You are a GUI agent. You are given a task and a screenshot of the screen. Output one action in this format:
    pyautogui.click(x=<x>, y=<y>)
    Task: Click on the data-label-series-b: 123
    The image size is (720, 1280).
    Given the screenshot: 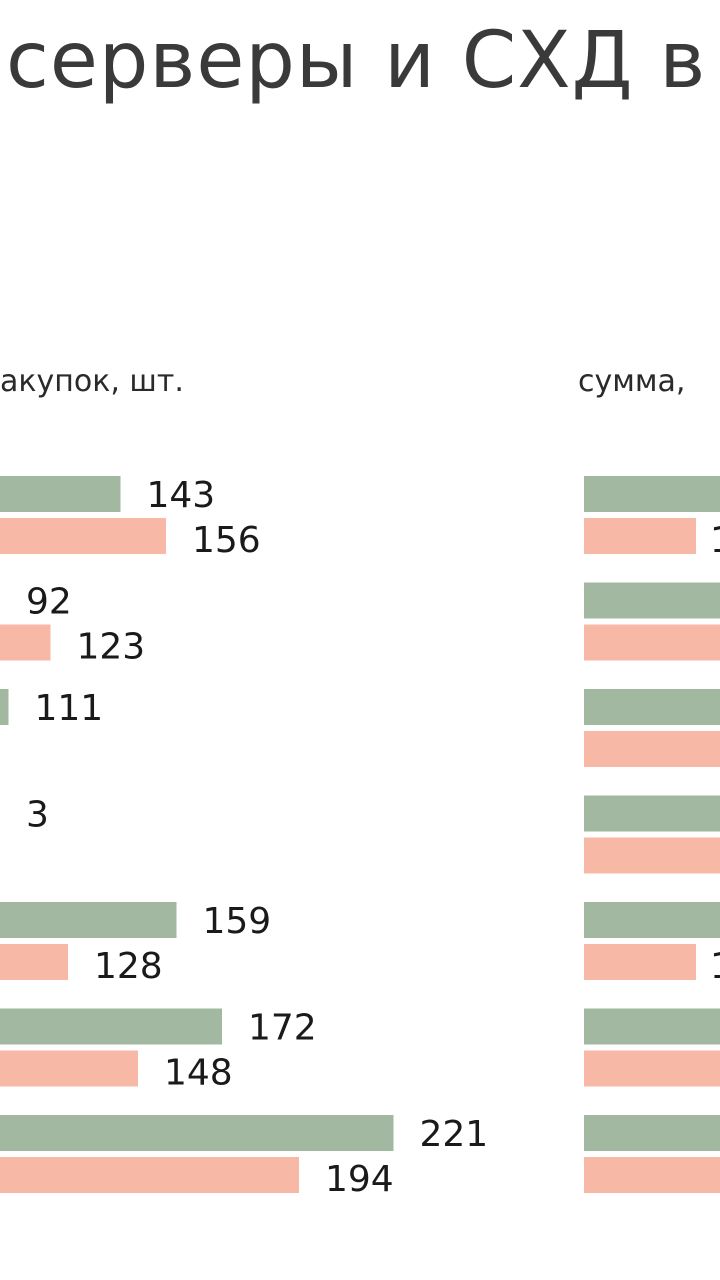 What is the action you would take?
    pyautogui.click(x=111, y=647)
    